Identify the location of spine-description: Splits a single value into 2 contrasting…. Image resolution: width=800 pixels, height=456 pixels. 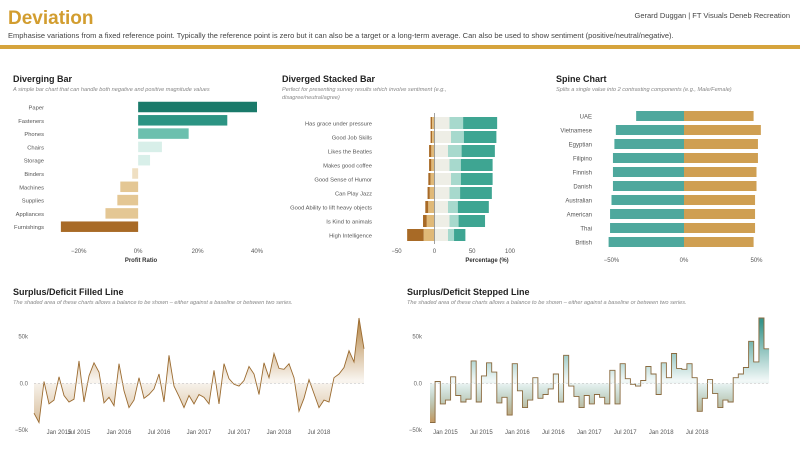
(644, 90).